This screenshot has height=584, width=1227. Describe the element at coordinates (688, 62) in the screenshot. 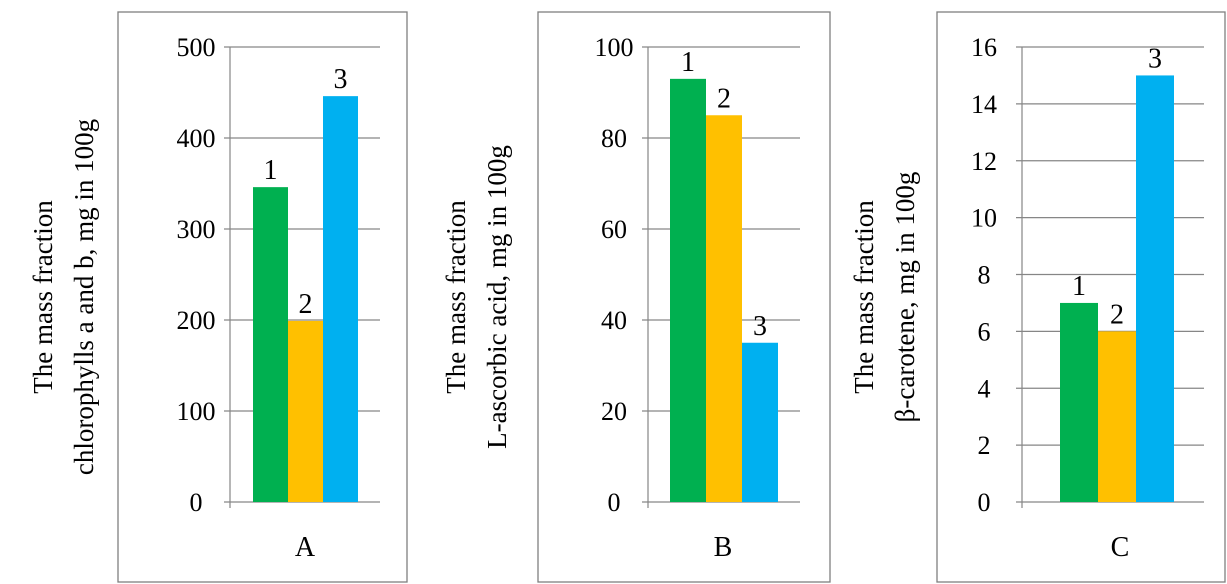

I see `bar-label-b-1: 1` at that location.